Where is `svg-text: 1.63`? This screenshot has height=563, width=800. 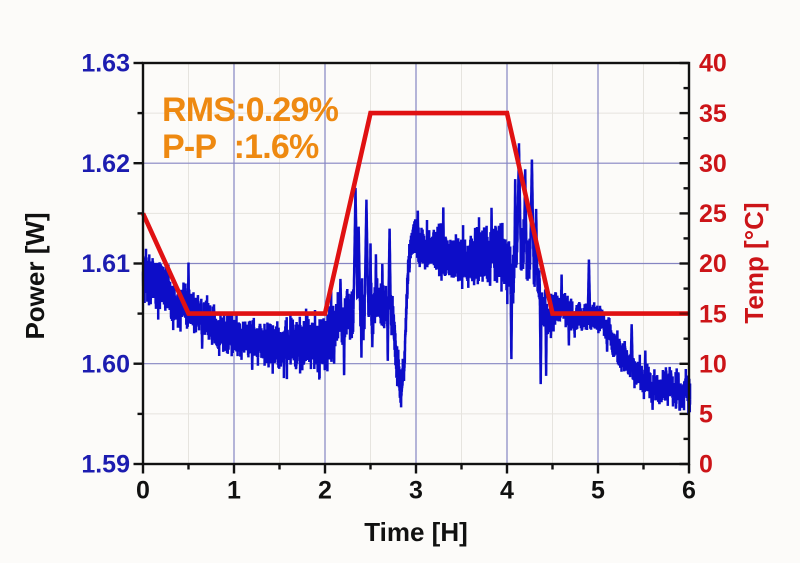
svg-text: 1.63 is located at coordinates (105, 64).